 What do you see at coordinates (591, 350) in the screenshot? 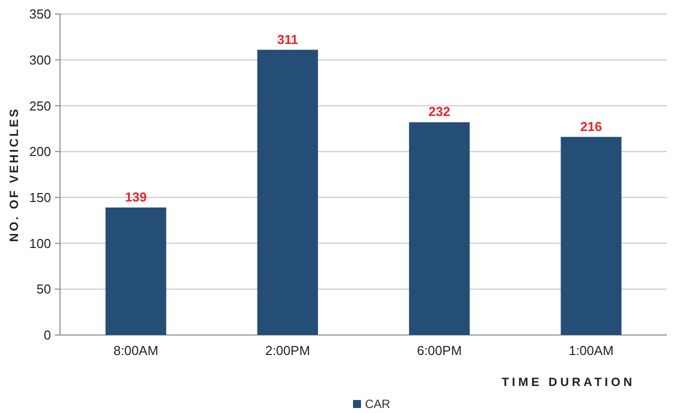
I see `x-tick-label: 1:00AM` at bounding box center [591, 350].